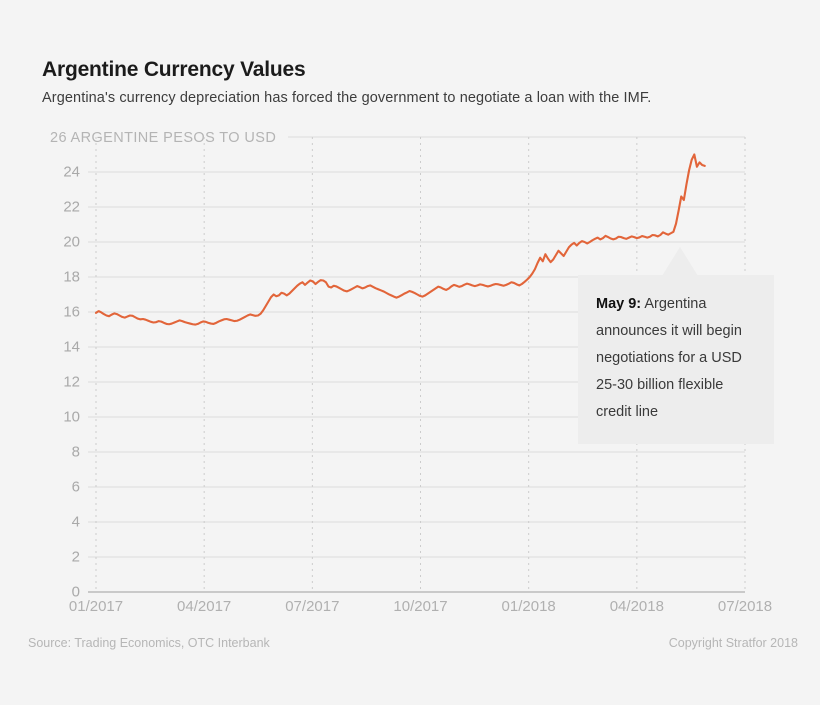 This screenshot has height=705, width=820. What do you see at coordinates (733, 643) in the screenshot?
I see `copyright-note: Copyright Stratfor 2018` at bounding box center [733, 643].